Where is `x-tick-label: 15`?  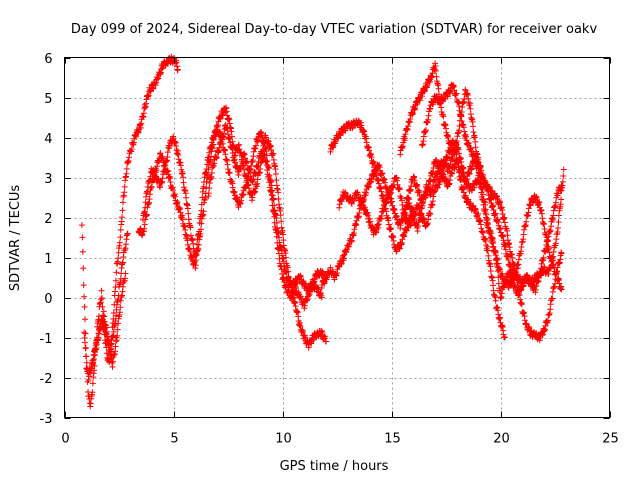 x-tick-label: 15 is located at coordinates (392, 439).